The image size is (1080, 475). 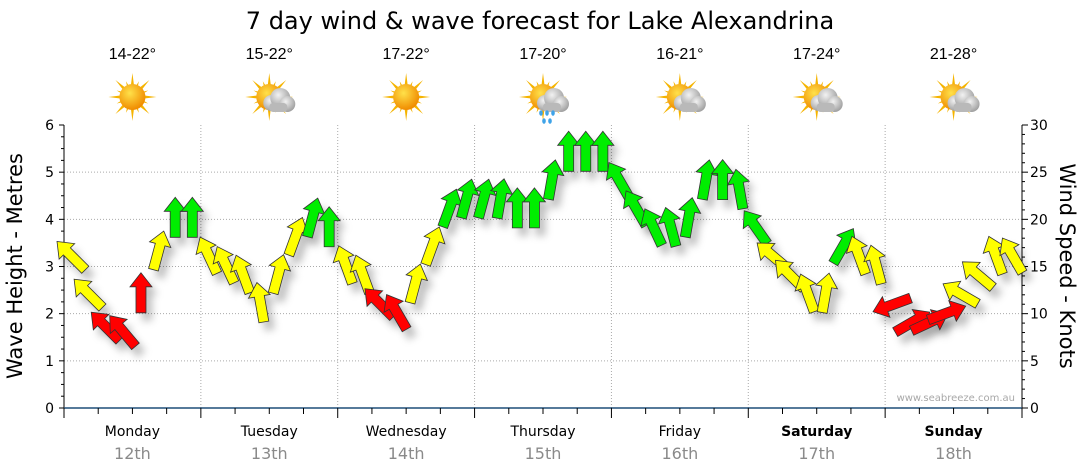 I want to click on day-temperature-range: 16-21°, so click(x=679, y=54).